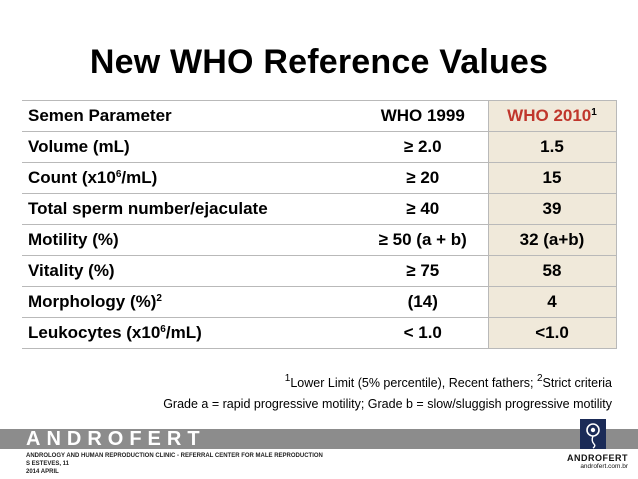  I want to click on row-parameter: Motility (%), so click(190, 240).